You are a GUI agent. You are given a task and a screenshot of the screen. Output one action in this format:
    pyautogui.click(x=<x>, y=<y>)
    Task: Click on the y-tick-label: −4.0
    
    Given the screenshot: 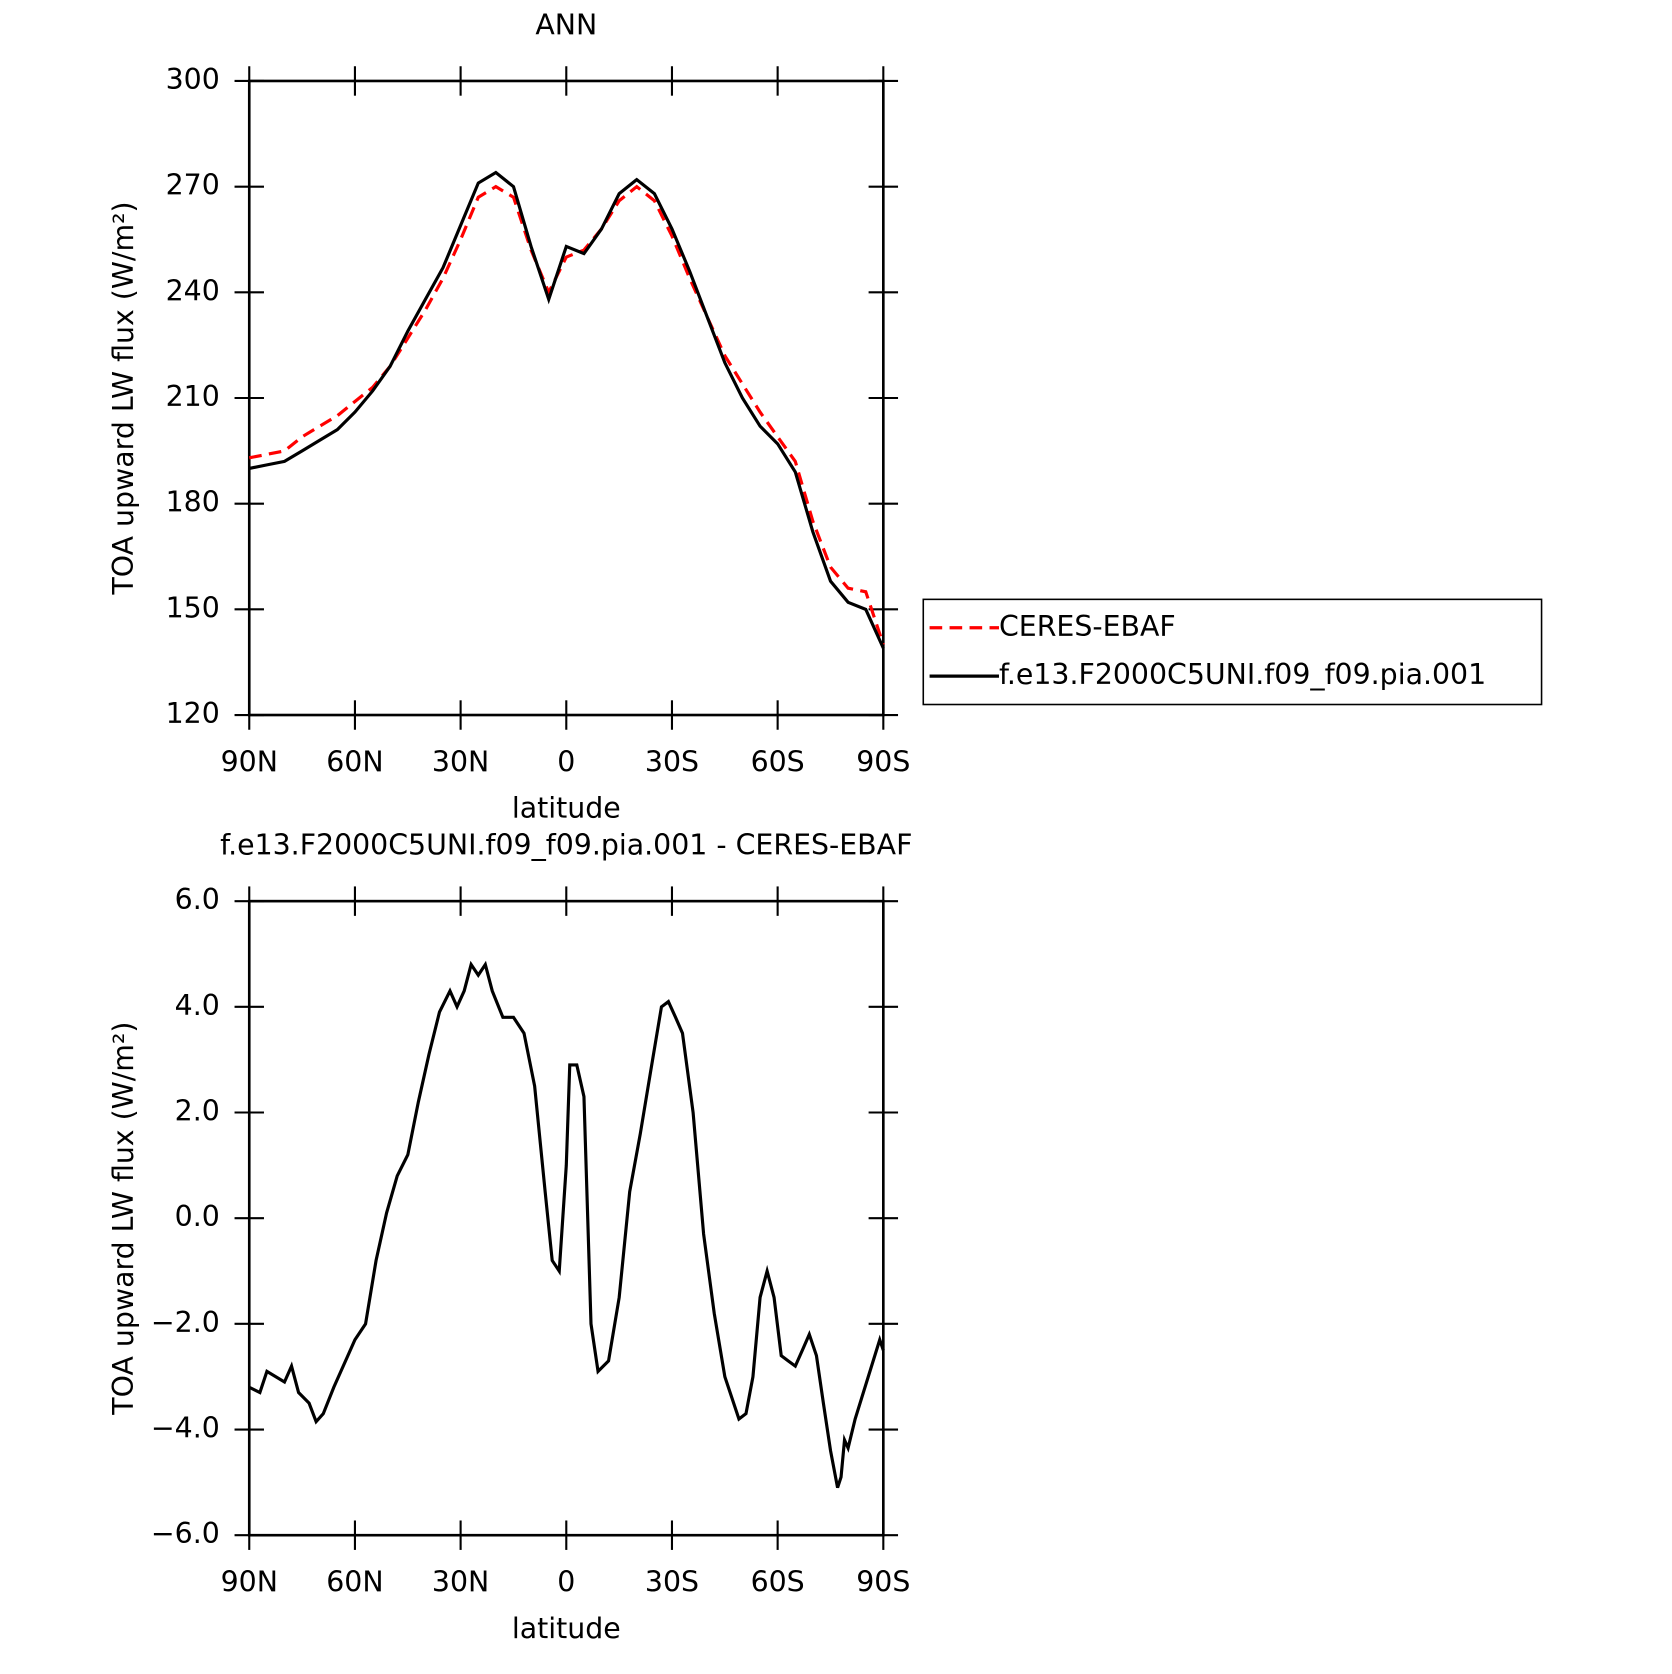 What is the action you would take?
    pyautogui.click(x=185, y=1428)
    